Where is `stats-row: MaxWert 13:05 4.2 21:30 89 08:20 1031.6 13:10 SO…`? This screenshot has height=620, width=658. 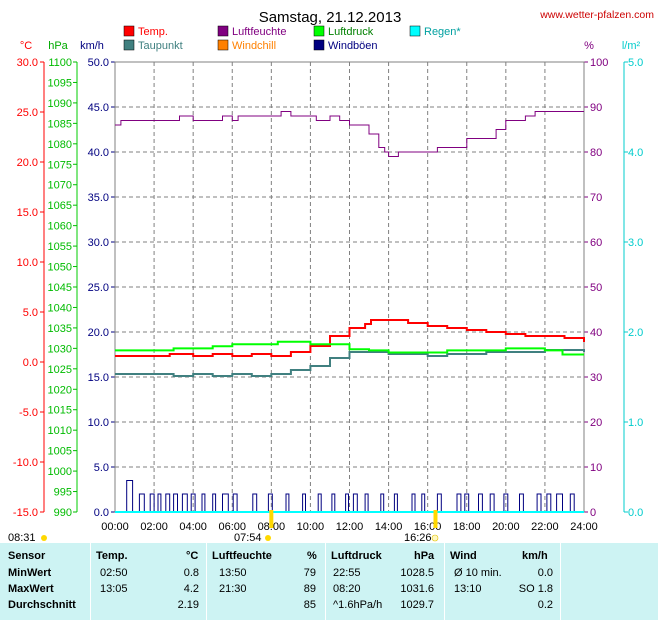
stats-row: MaxWert 13:05 4.2 21:30 89 08:20 1031.6 13:10 SO… is located at coordinates (329, 589).